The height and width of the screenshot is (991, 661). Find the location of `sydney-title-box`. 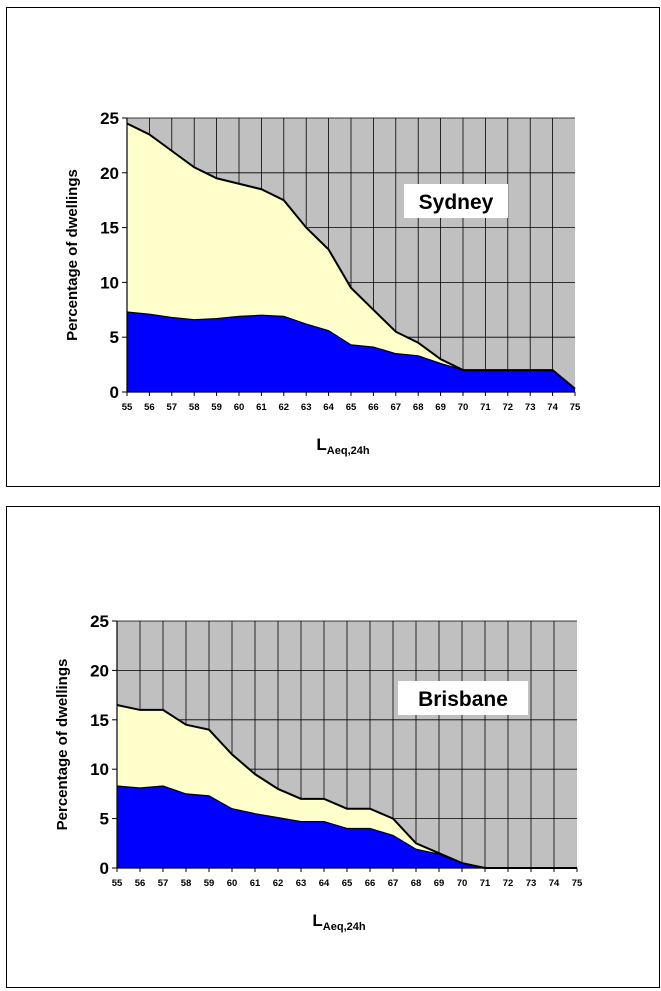

sydney-title-box is located at coordinates (456, 201).